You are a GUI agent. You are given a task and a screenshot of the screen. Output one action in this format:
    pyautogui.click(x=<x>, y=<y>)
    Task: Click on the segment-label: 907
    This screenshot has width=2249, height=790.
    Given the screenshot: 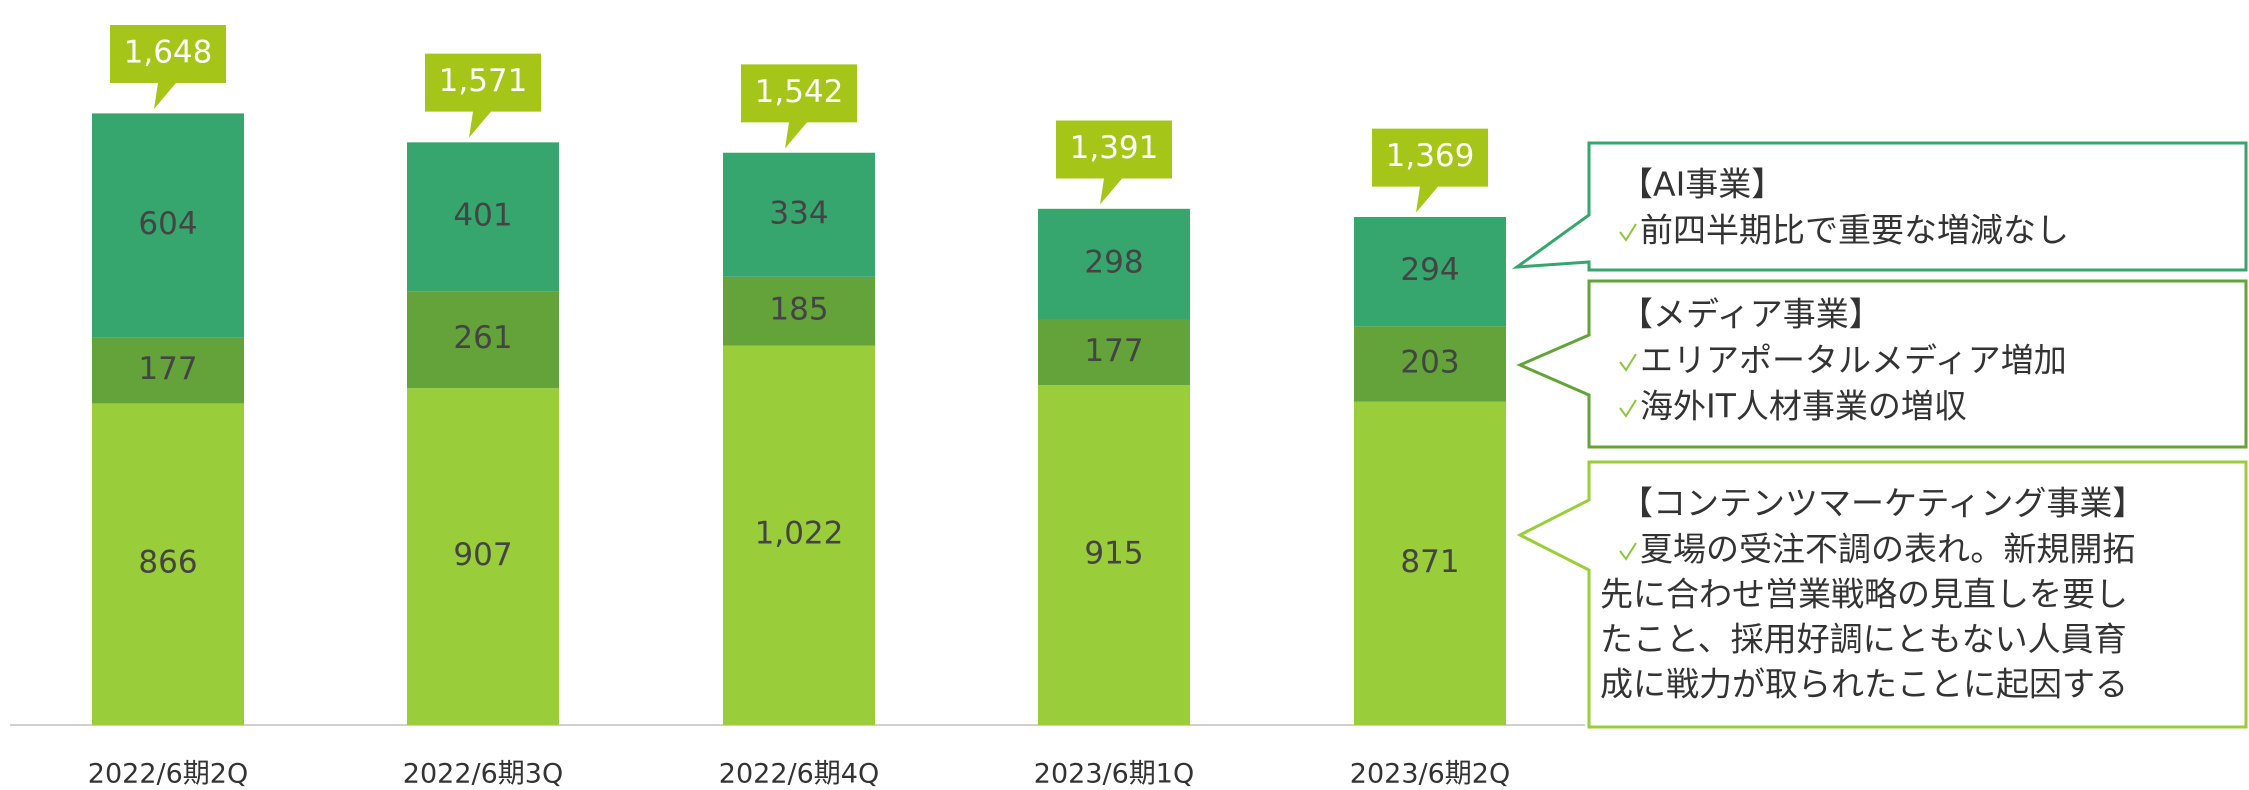 What is the action you would take?
    pyautogui.click(x=482, y=555)
    